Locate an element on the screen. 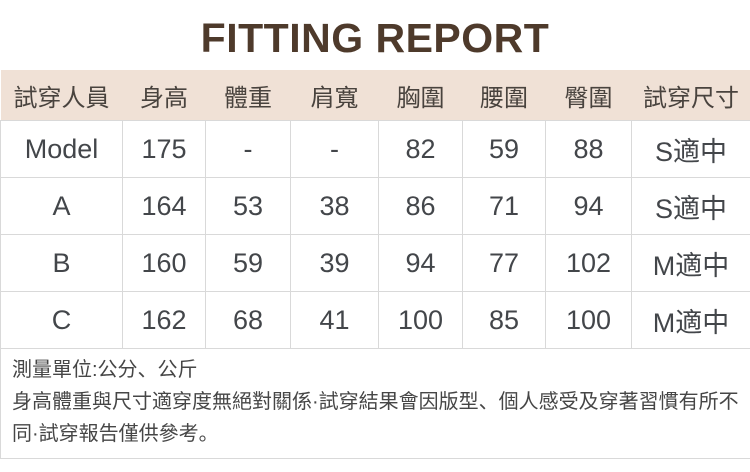 Image resolution: width=750 pixels, height=472 pixels. cell-fitter: B is located at coordinates (61, 263).